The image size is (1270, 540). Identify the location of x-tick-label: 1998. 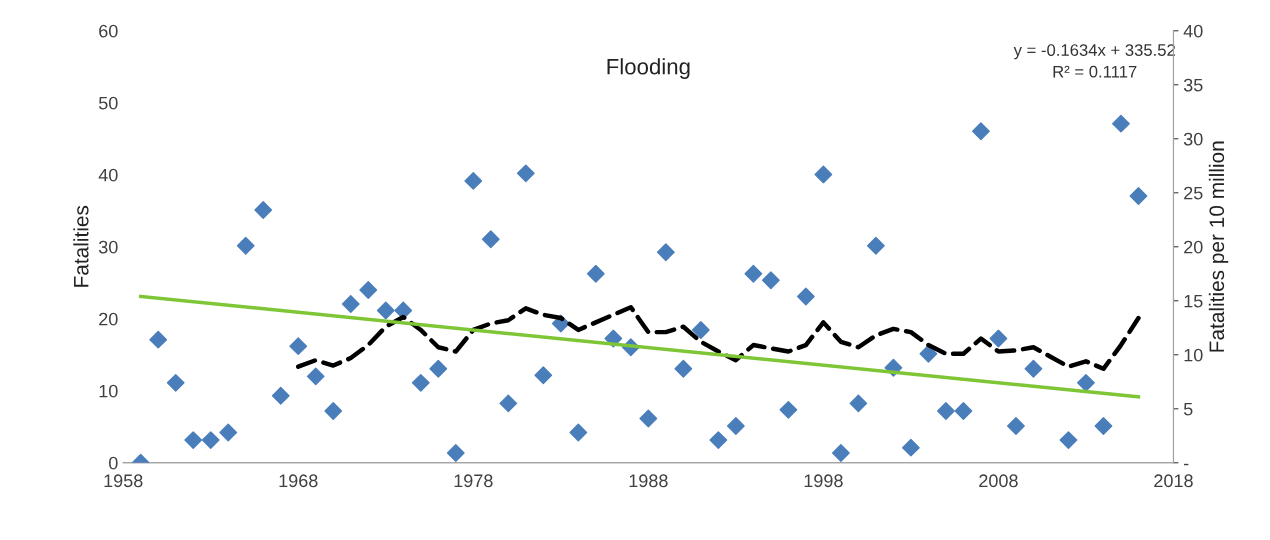
(823, 481).